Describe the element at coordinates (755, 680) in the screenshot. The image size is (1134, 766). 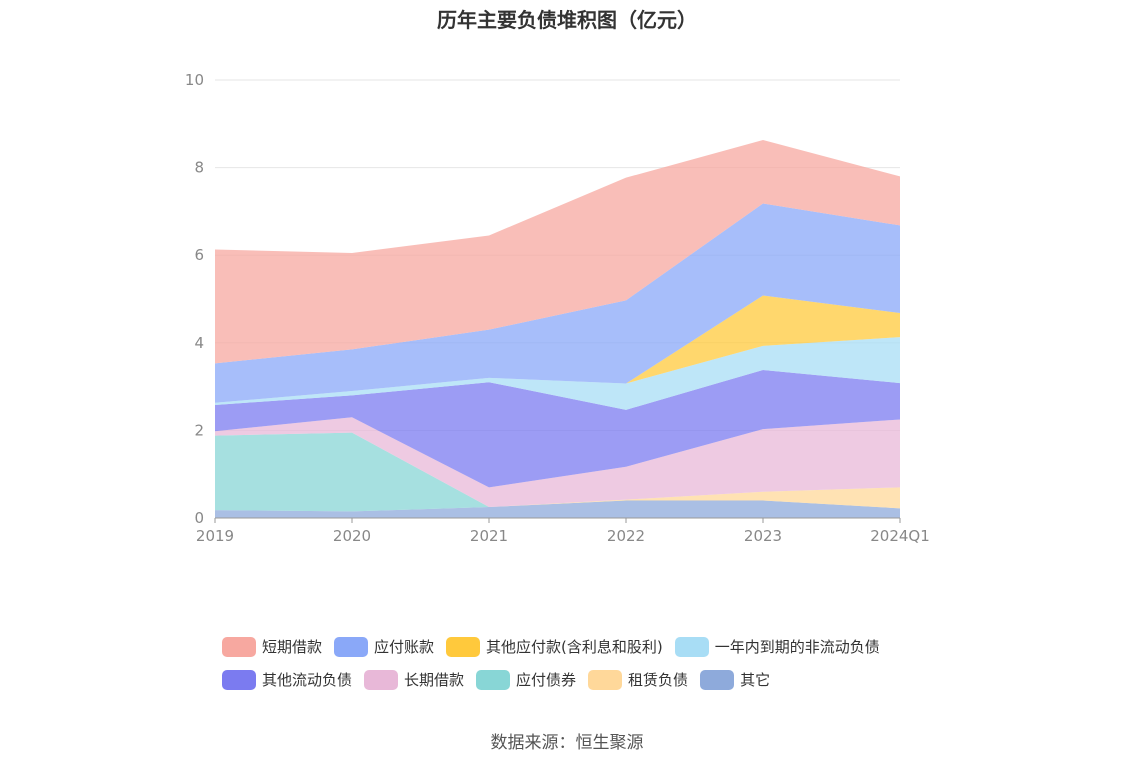
I see `legend-label: 其它` at that location.